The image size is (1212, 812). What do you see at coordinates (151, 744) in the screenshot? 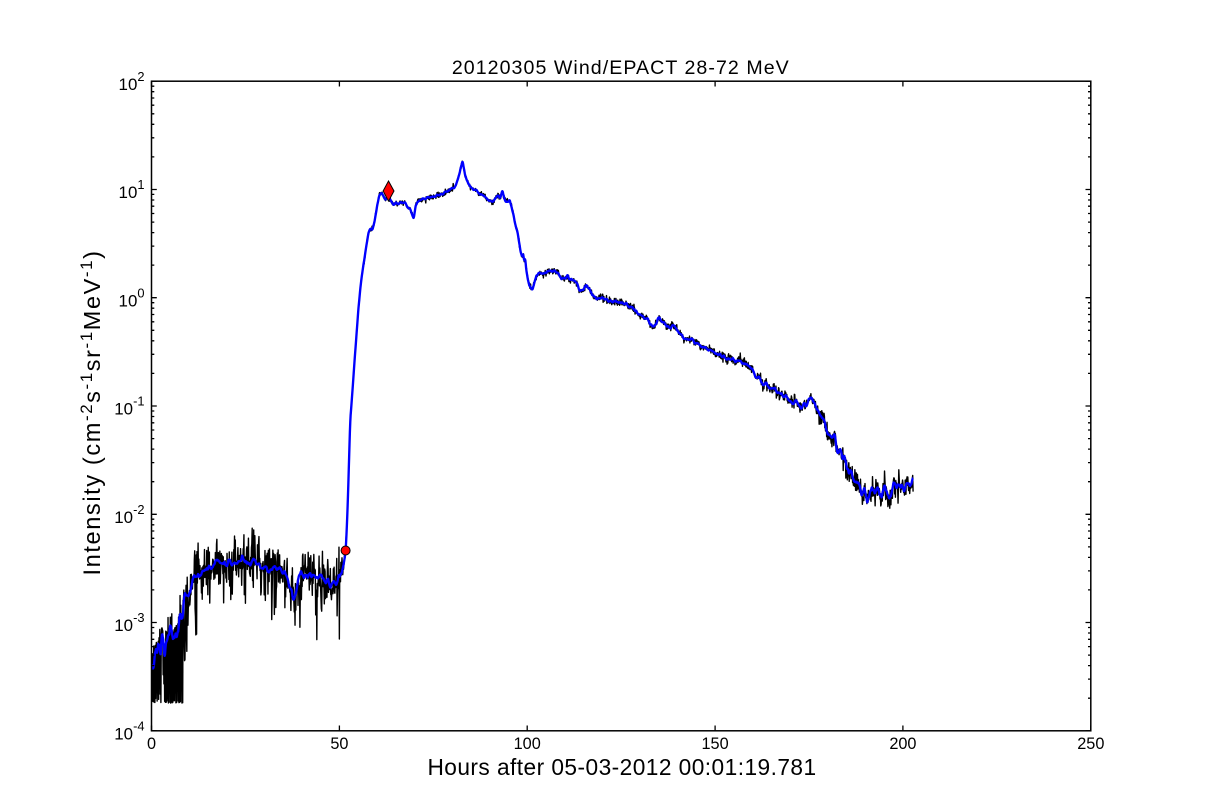
I see `svg-text: 0` at bounding box center [151, 744].